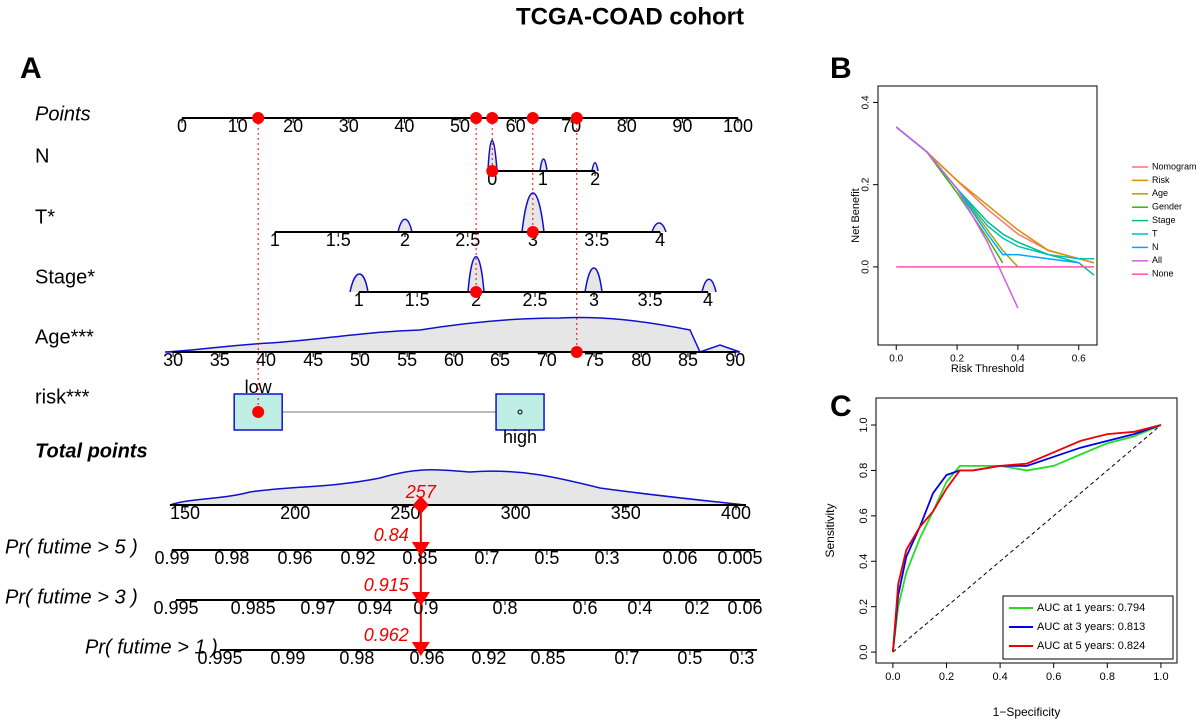 This screenshot has width=1200, height=727. I want to click on row-label: Age***, so click(64, 337).